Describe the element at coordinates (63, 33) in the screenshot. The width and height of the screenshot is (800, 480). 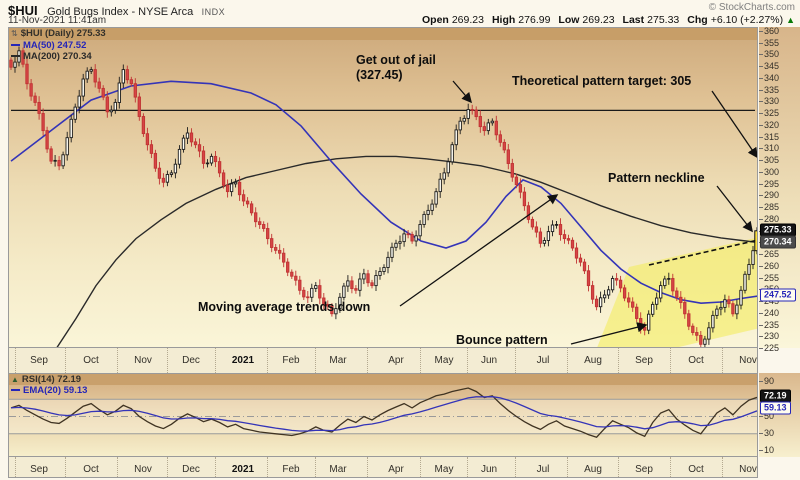
I see `legend-symbol-text: $HUI (Daily) 275.33` at that location.